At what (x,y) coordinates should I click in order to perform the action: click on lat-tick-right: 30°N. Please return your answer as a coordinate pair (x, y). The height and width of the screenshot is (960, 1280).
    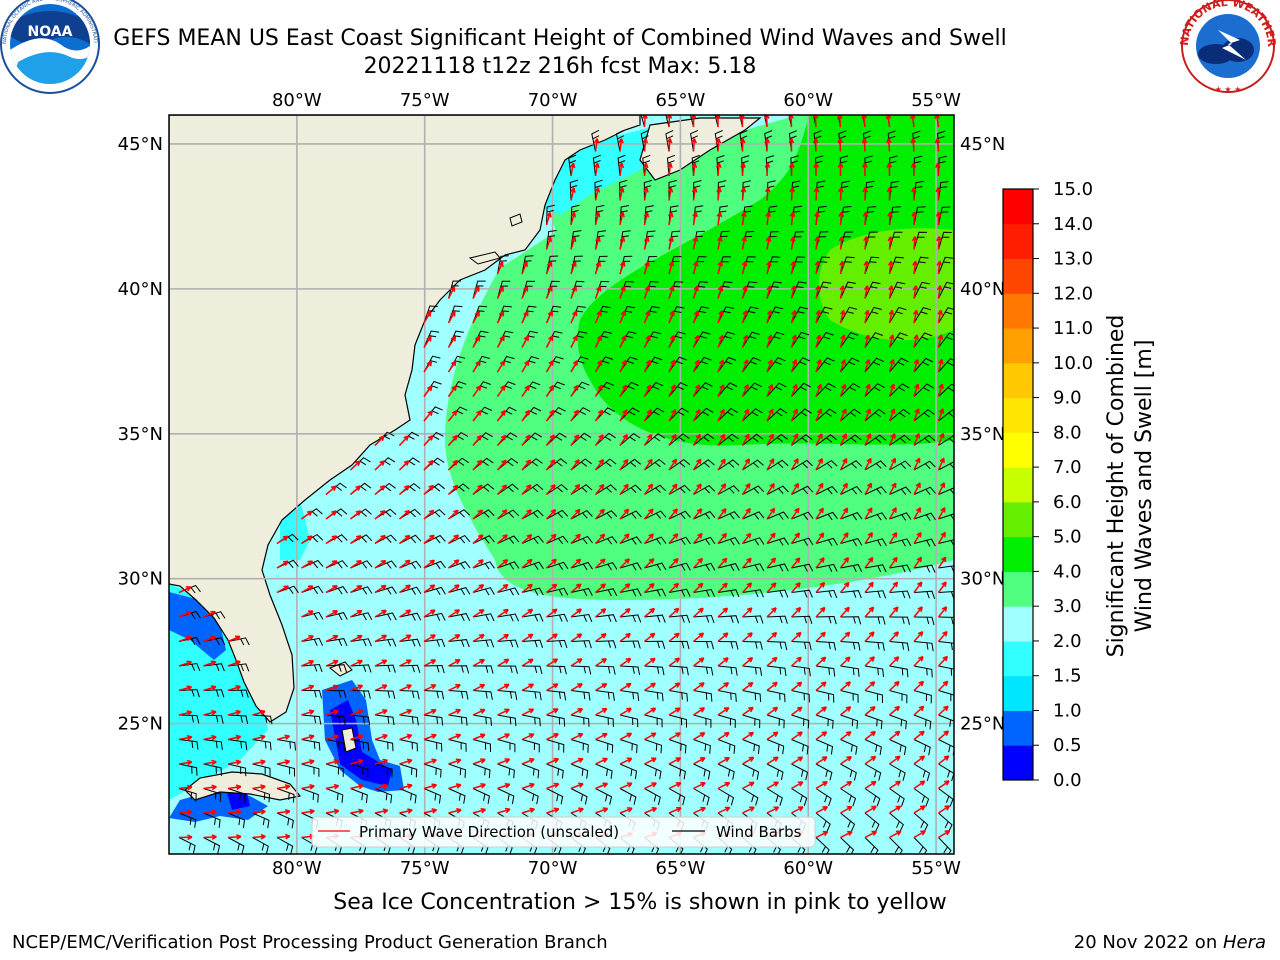
    Looking at the image, I should click on (982, 579).